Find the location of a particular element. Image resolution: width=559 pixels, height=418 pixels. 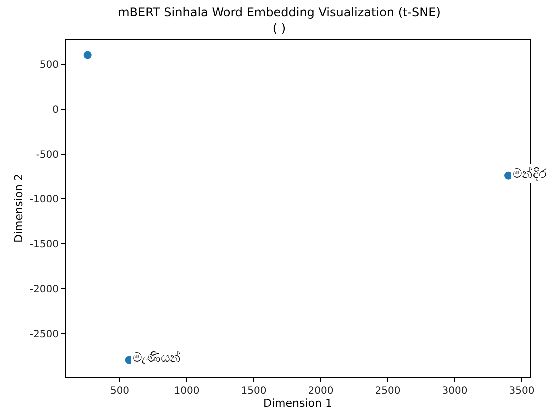

x-tick-label: 1500 is located at coordinates (254, 391).